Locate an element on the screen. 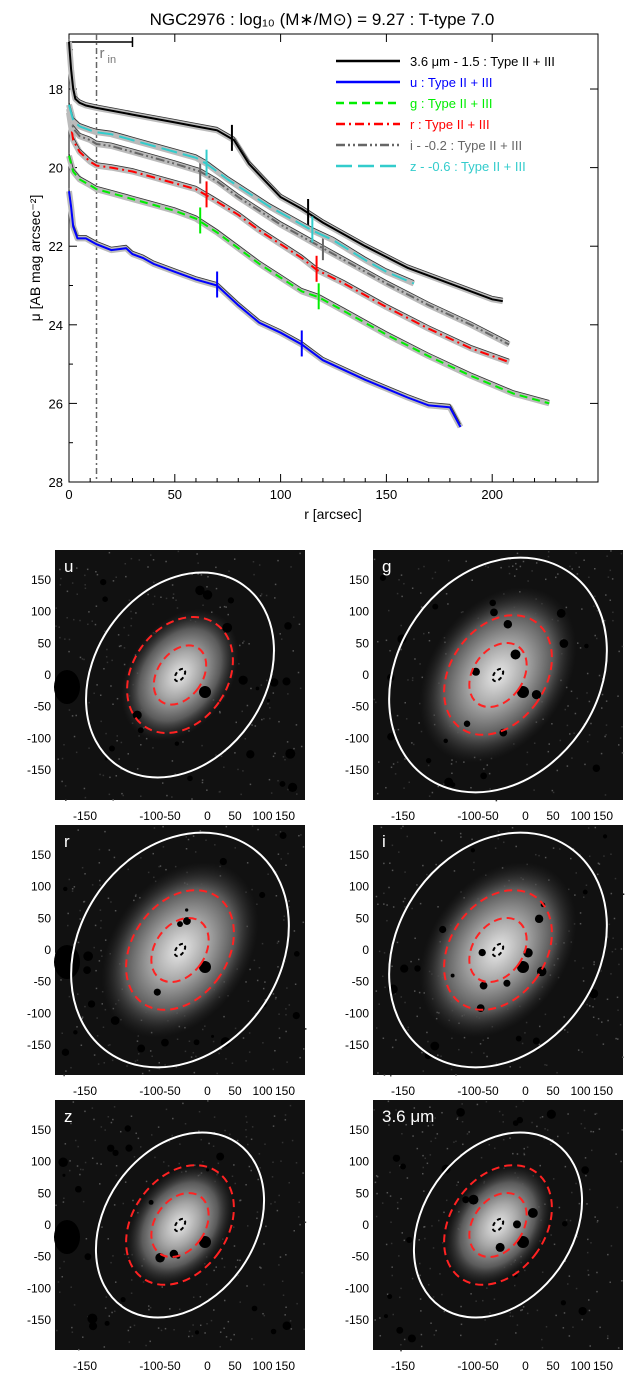 The height and width of the screenshot is (1377, 639). series-fit-line is located at coordinates (289, 223).